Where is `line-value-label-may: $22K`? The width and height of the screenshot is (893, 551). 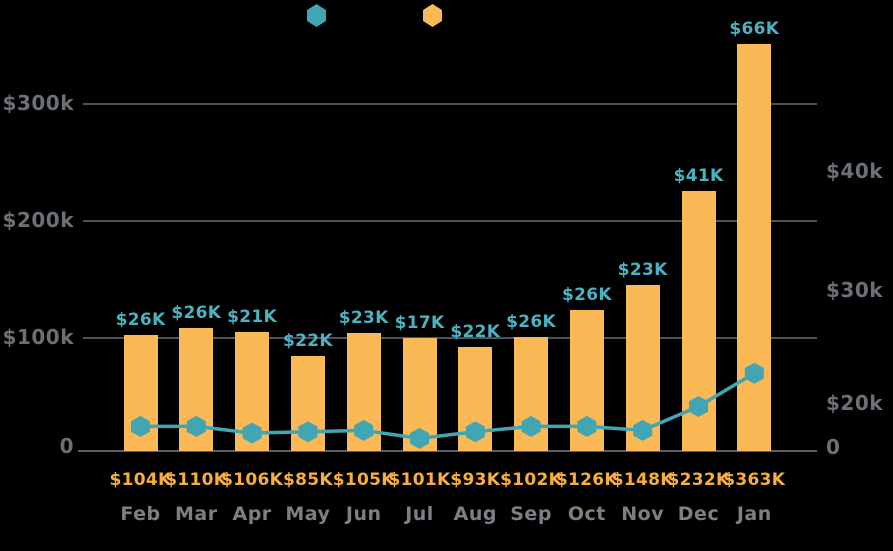 line-value-label-may: $22K is located at coordinates (307, 341).